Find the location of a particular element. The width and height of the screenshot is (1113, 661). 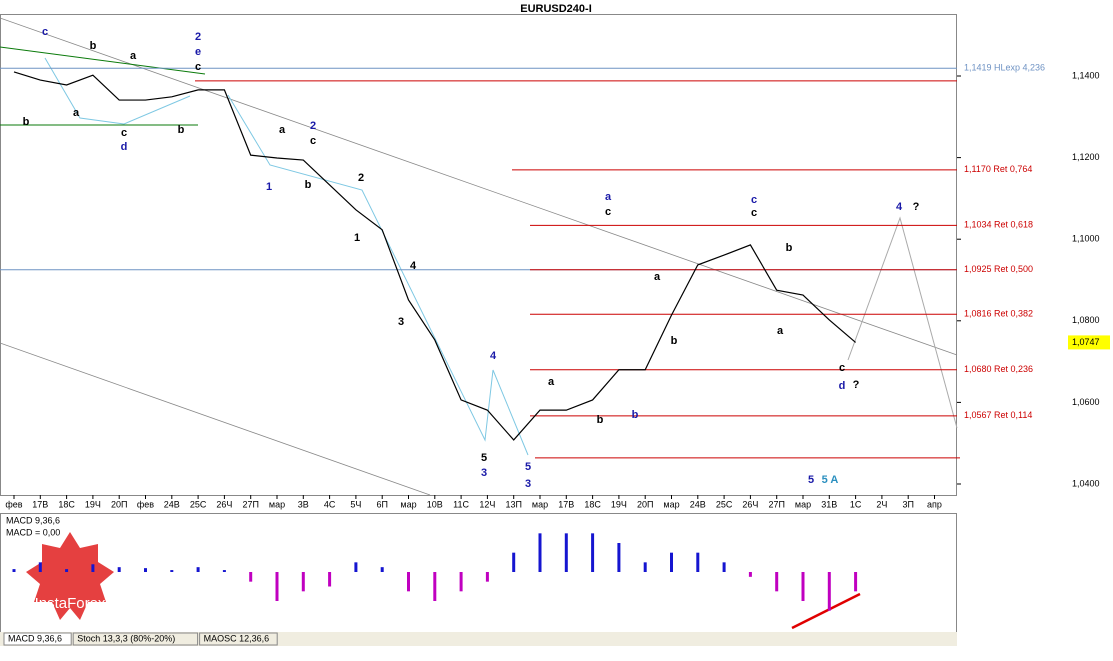

wave-label: e is located at coordinates (198, 52).